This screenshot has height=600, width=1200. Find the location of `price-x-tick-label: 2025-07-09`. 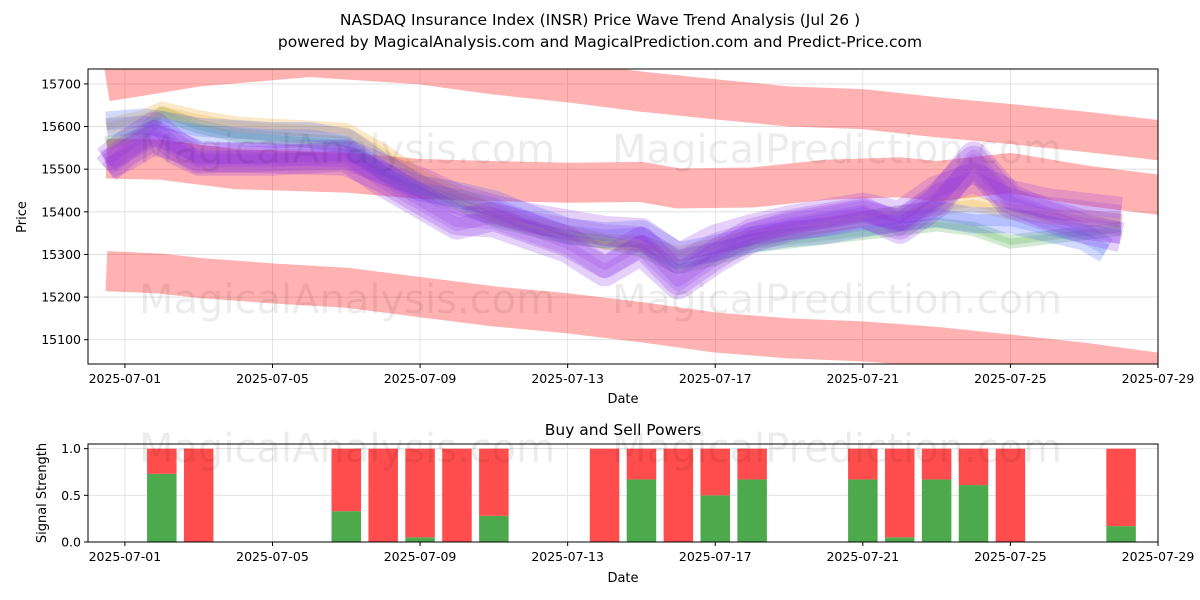

price-x-tick-label: 2025-07-09 is located at coordinates (420, 378).